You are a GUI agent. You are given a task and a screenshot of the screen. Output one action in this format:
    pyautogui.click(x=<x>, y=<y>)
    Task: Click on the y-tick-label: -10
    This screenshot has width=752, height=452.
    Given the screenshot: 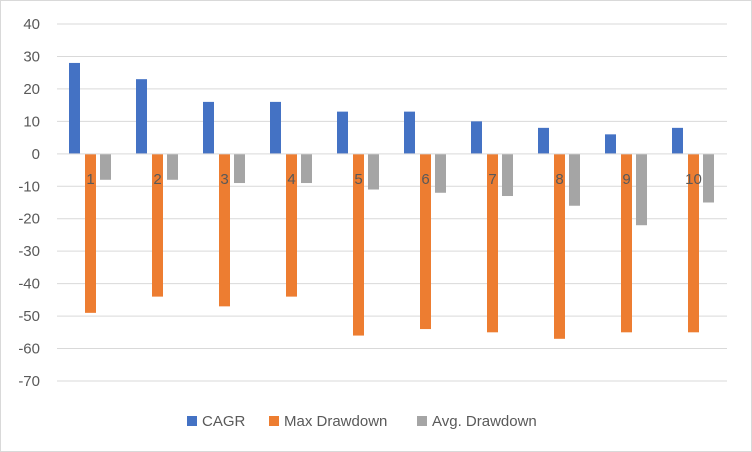 What is the action you would take?
    pyautogui.click(x=29, y=186)
    